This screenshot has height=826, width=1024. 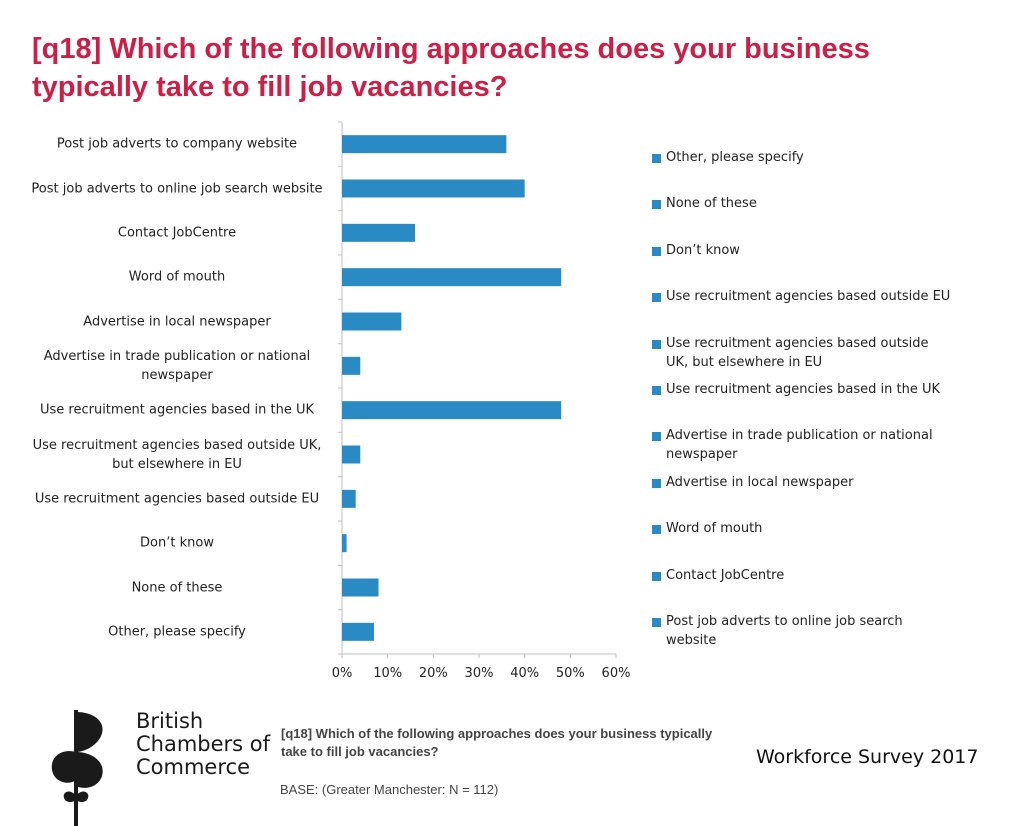 I want to click on legend-item: Contact JobCentre, so click(x=802, y=575).